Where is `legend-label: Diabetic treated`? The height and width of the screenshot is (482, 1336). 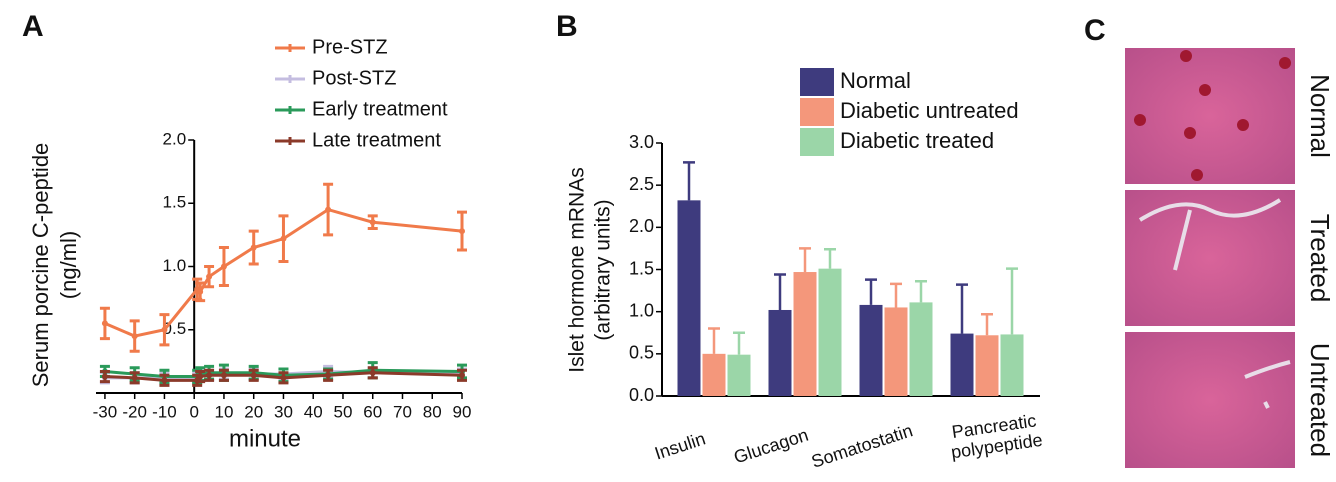 legend-label: Diabetic treated is located at coordinates (917, 140).